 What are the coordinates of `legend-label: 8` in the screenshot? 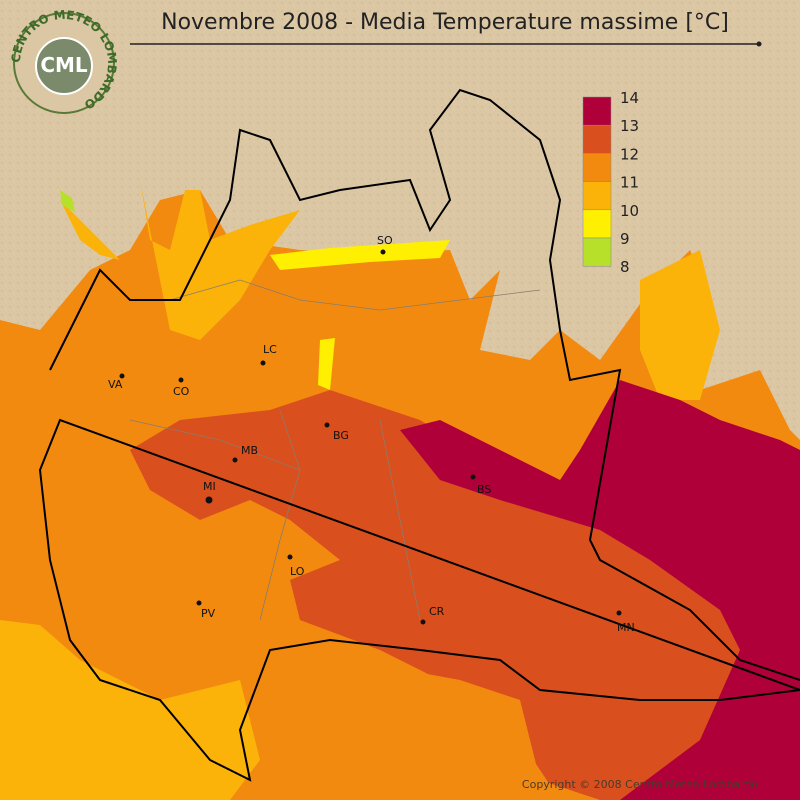 It's located at (625, 267).